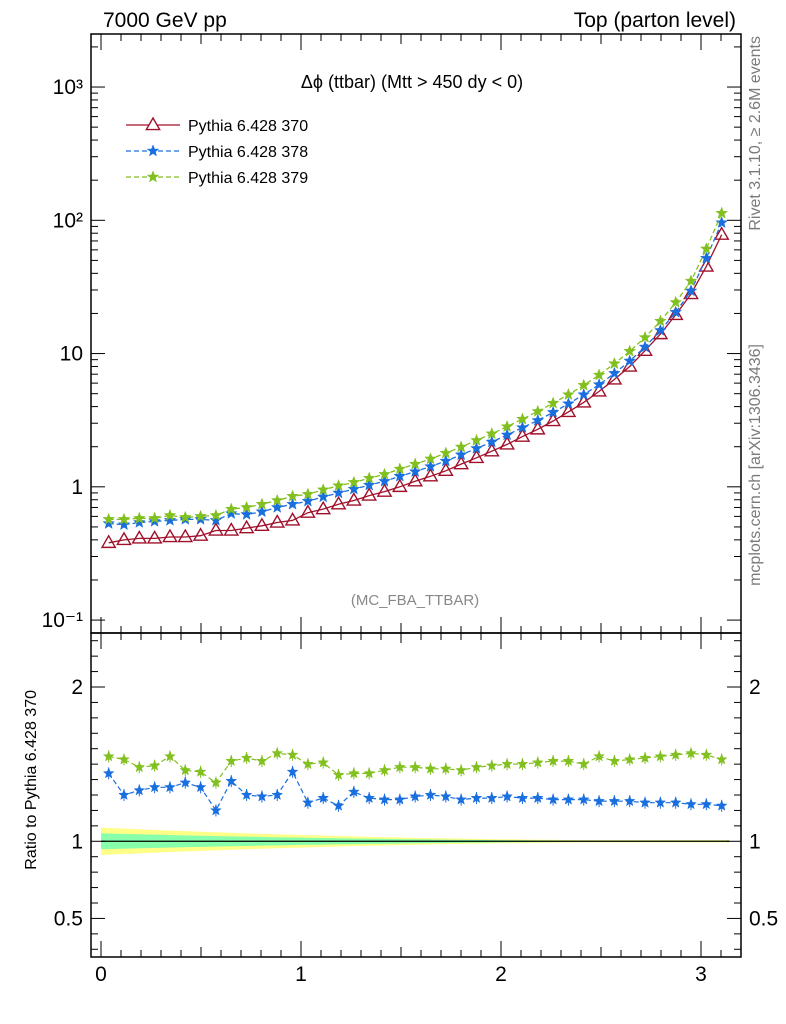 This screenshot has width=786, height=1024. I want to click on x-tick-label: 1, so click(301, 974).